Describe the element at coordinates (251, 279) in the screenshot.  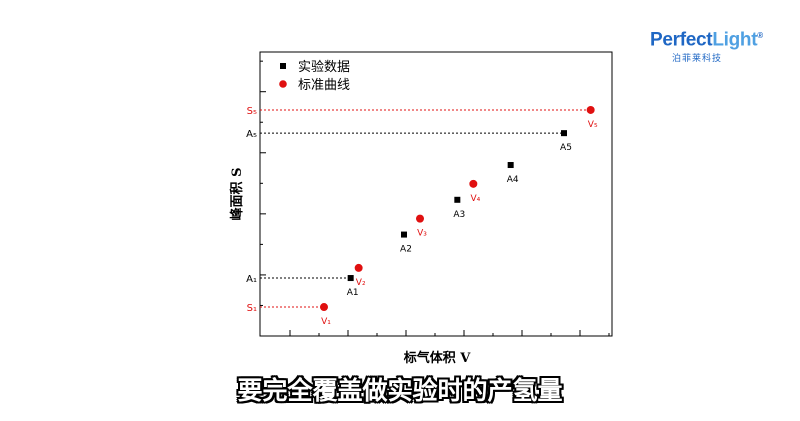
I see `guide-label: A₁` at that location.